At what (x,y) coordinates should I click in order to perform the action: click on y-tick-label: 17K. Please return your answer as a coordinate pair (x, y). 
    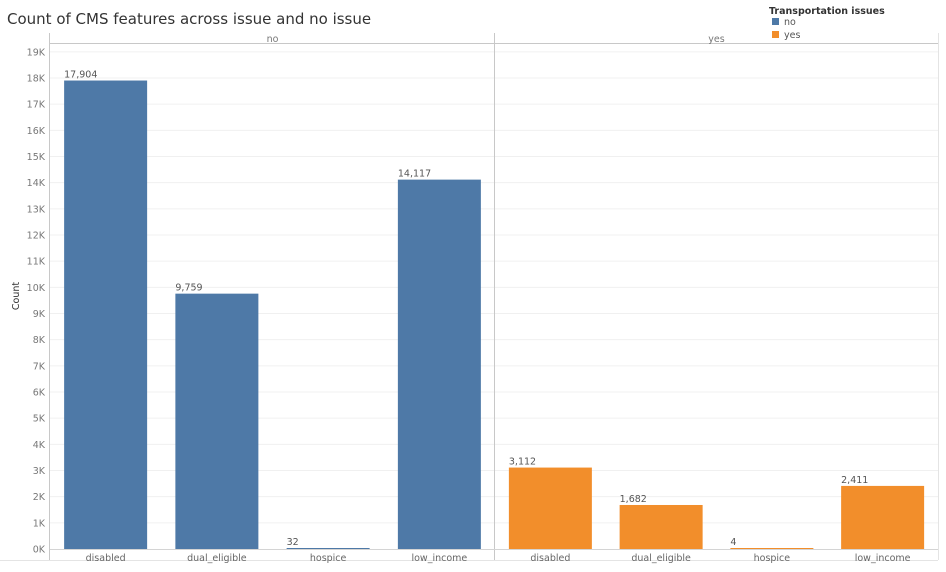
    Looking at the image, I should click on (36, 105).